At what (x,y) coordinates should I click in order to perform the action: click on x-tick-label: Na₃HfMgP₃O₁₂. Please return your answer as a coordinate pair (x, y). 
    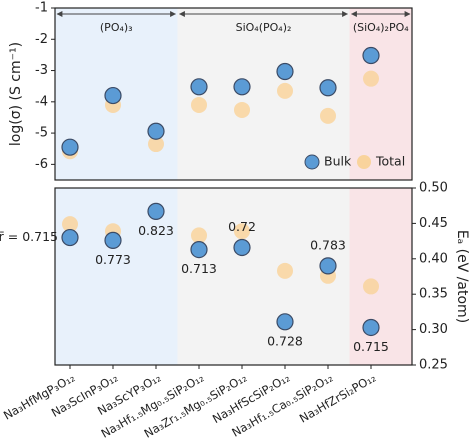
    Looking at the image, I should click on (39, 397).